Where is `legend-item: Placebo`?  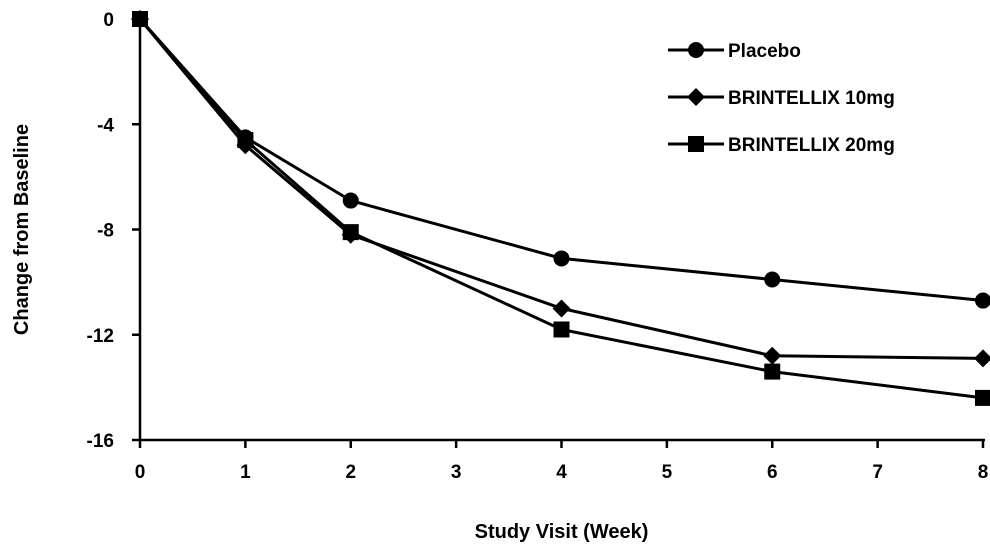
legend-item: Placebo is located at coordinates (734, 51).